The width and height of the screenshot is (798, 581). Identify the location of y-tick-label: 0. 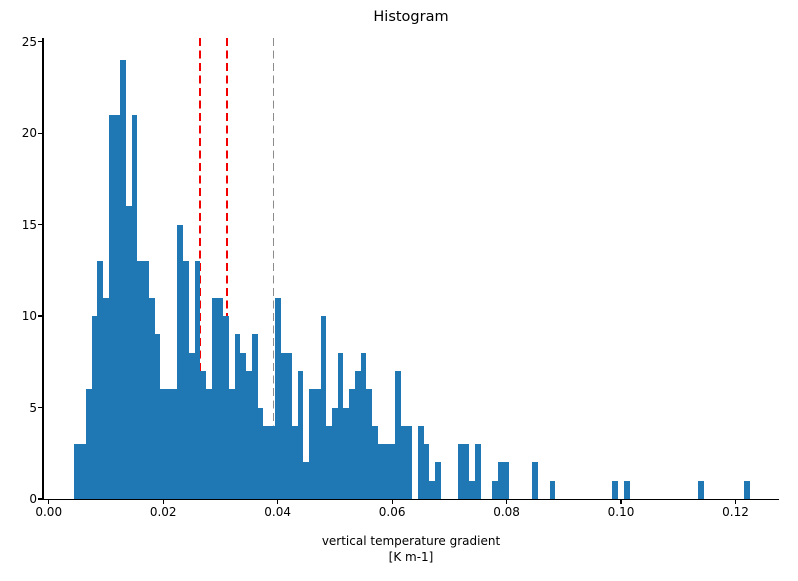
(33, 499).